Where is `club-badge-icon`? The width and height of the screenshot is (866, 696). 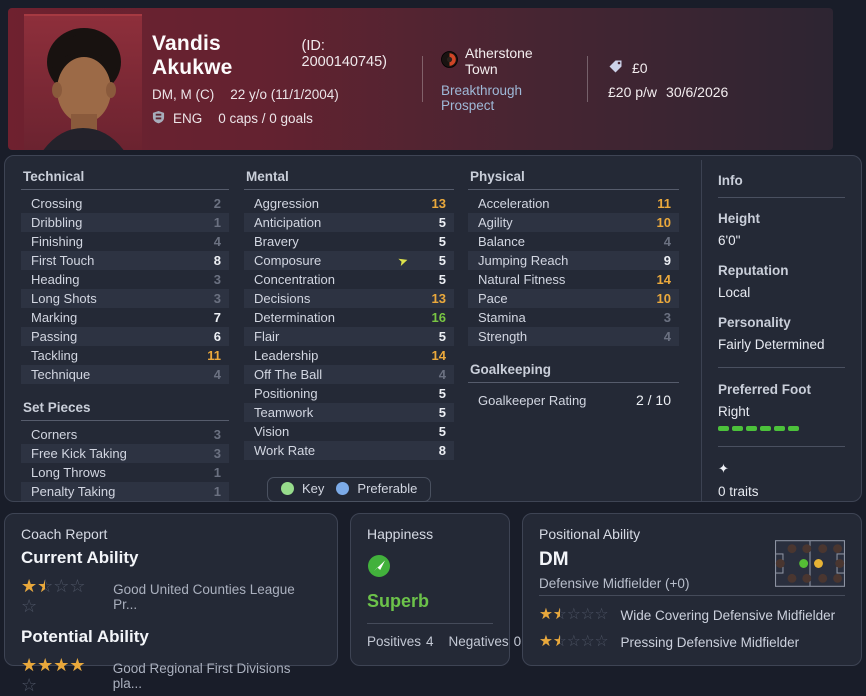
club-badge-icon is located at coordinates (449, 61).